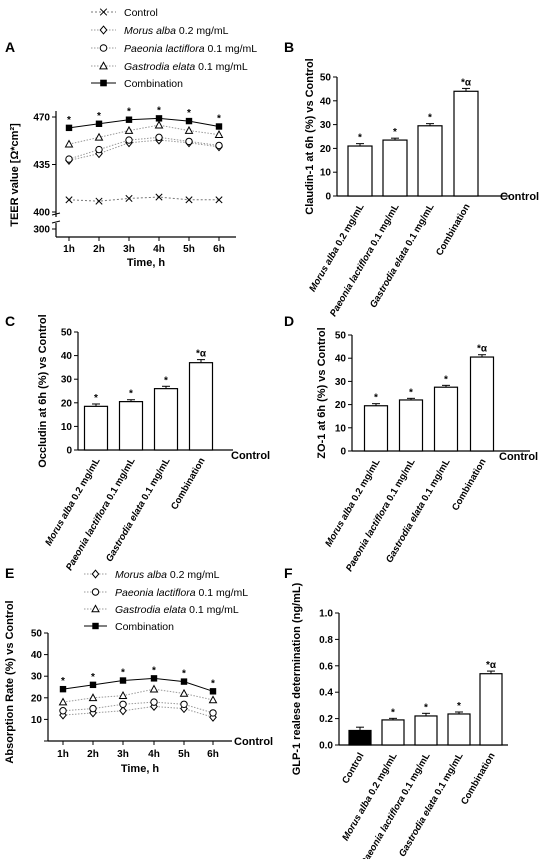 The image size is (550, 864). What do you see at coordinates (141, 13) in the screenshot?
I see `legend-label: Control` at bounding box center [141, 13].